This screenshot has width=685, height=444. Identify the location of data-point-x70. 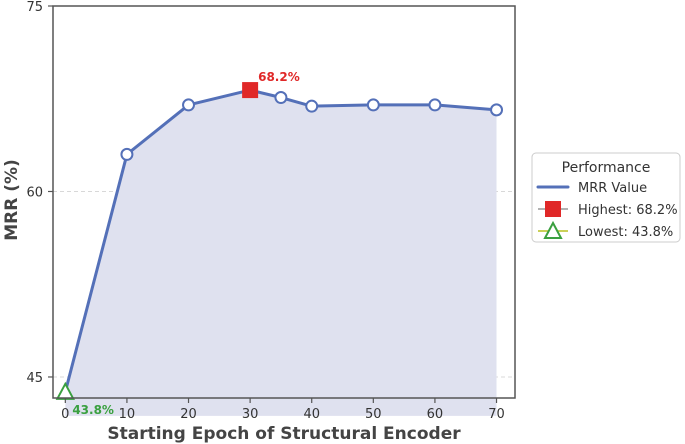
(497, 110).